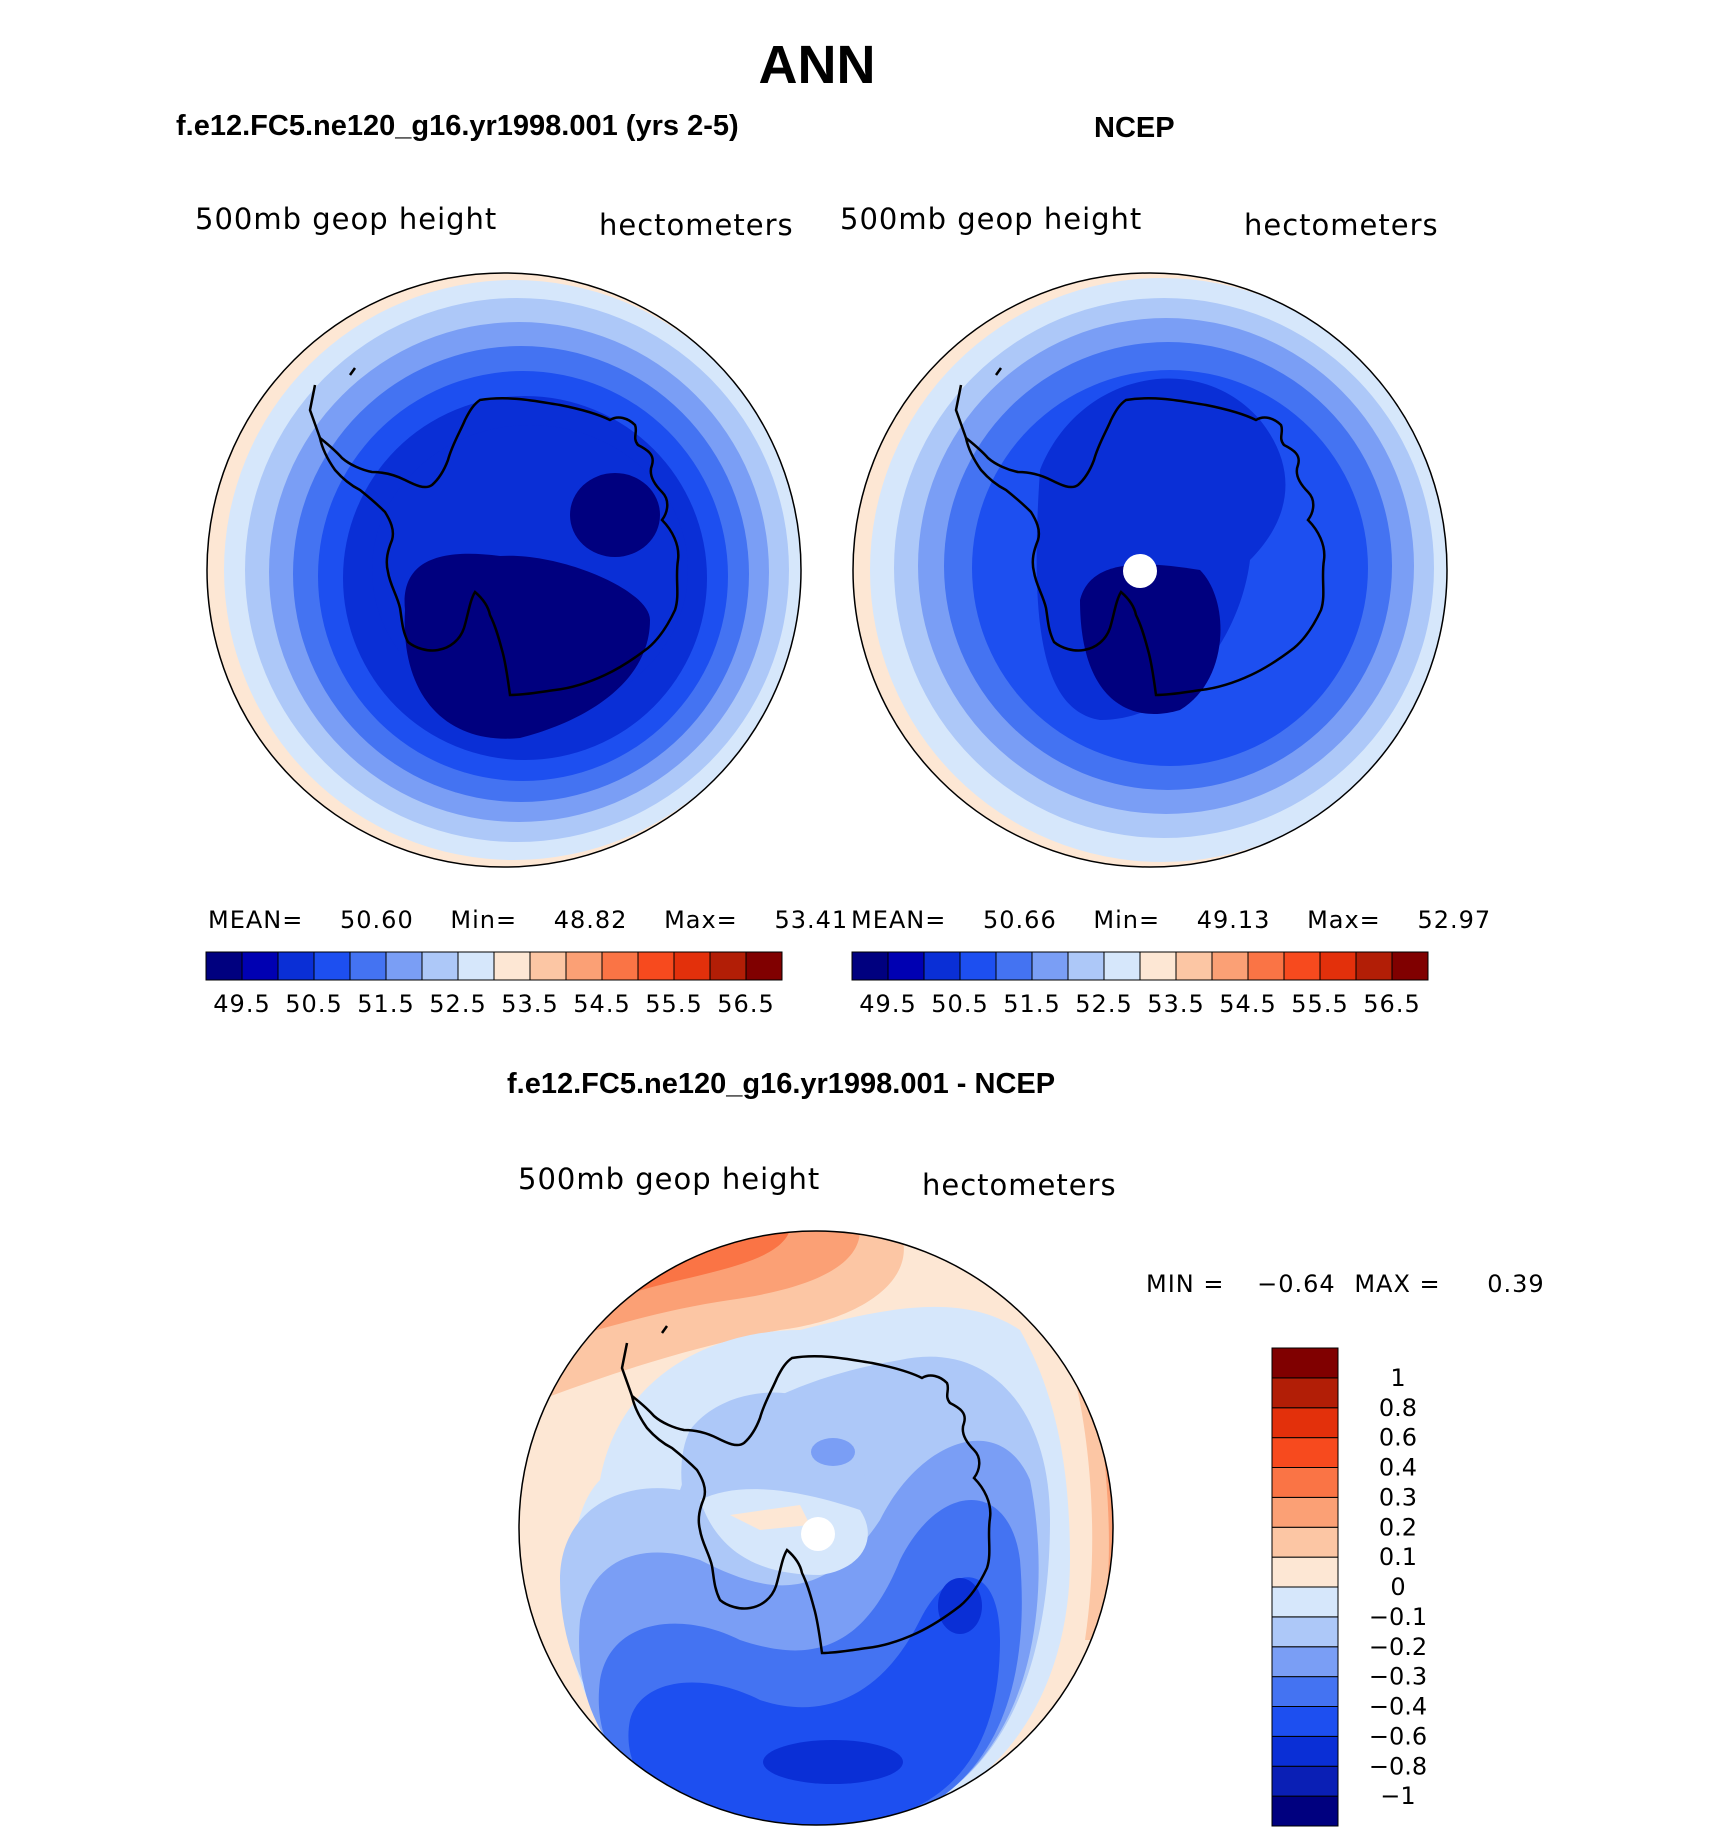 This screenshot has width=1710, height=1839. Describe the element at coordinates (701, 920) in the screenshot. I see `panel-1-max-label: Max=` at that location.